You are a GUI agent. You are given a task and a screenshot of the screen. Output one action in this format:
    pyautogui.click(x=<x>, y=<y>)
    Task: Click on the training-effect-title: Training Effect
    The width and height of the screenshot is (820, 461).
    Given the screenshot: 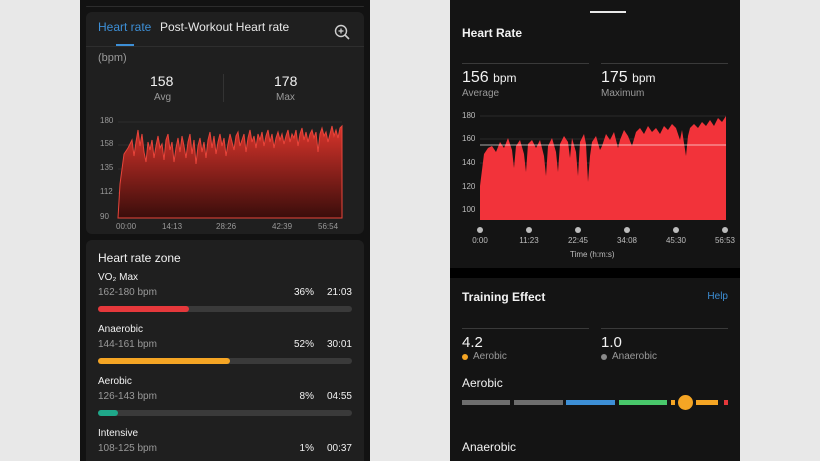 What is the action you would take?
    pyautogui.click(x=504, y=297)
    